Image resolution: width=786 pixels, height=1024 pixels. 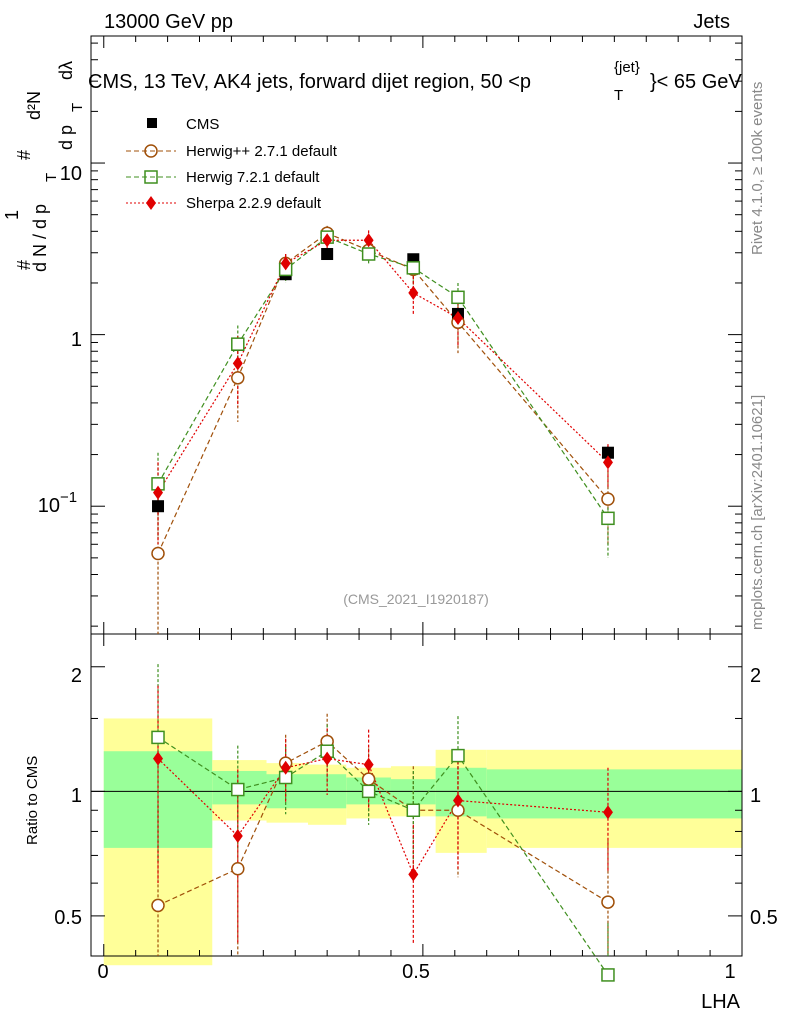 What do you see at coordinates (76, 676) in the screenshot?
I see `lower-y-tick-label: 2` at bounding box center [76, 676].